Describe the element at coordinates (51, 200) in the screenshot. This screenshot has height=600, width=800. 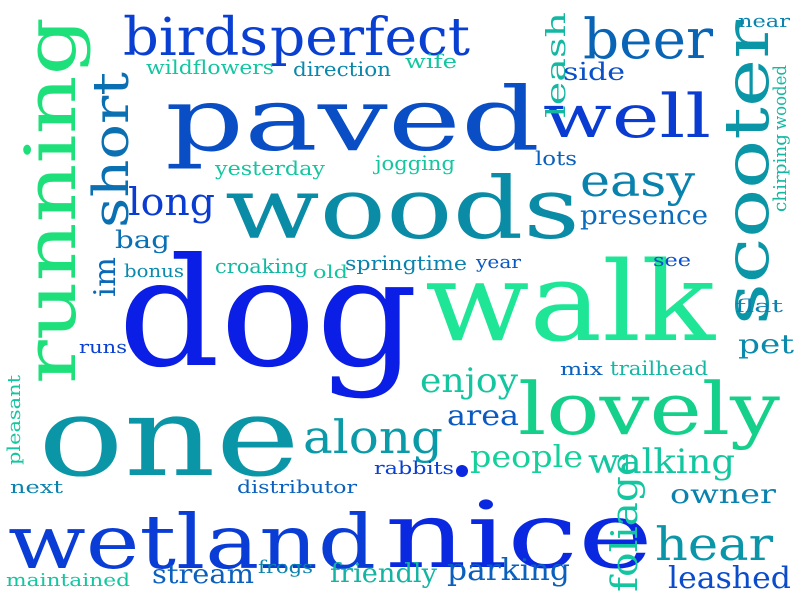
I see `word-running: running` at that location.